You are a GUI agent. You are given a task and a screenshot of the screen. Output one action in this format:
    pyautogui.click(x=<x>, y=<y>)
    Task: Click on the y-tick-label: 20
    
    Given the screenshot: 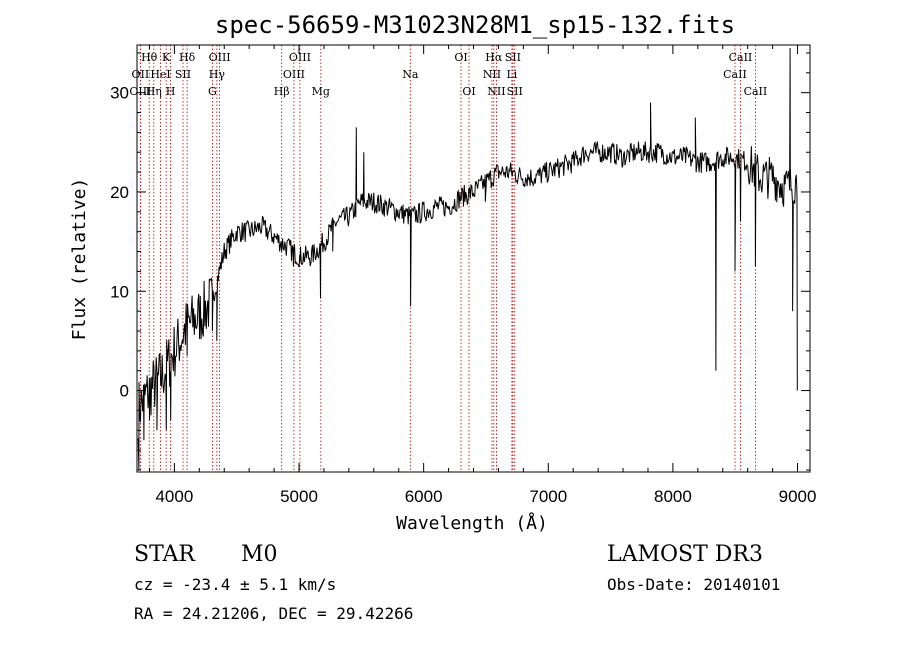 What is the action you would take?
    pyautogui.click(x=119, y=192)
    